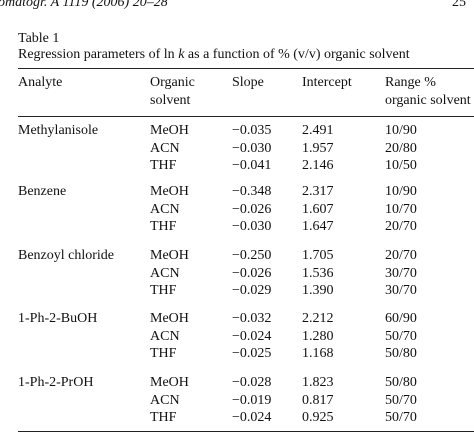 This screenshot has width=474, height=434. Describe the element at coordinates (318, 336) in the screenshot. I see `cell: 1.280` at that location.